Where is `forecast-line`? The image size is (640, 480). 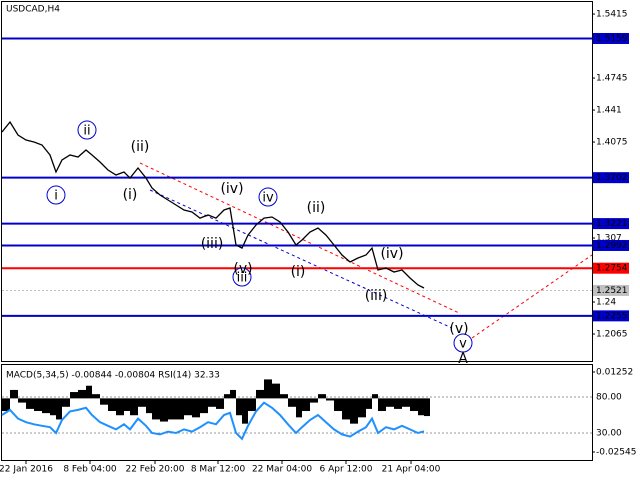
forecast-line is located at coordinates (301, 259).